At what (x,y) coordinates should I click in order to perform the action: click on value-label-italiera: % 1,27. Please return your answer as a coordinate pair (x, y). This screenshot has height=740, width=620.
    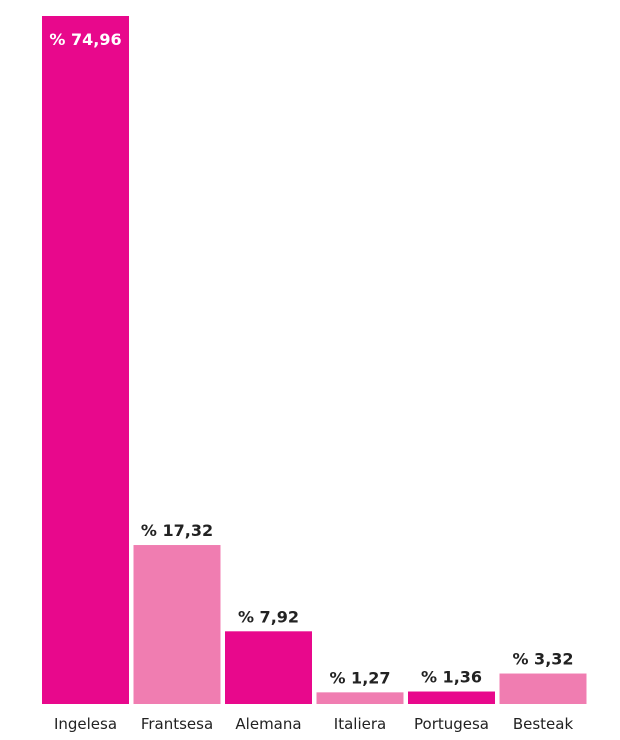
    Looking at the image, I should click on (359, 677).